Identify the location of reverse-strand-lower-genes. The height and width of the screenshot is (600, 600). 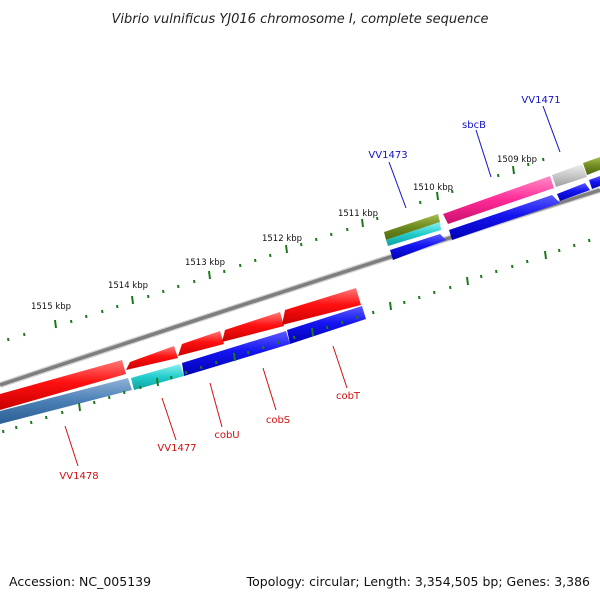
(183, 365).